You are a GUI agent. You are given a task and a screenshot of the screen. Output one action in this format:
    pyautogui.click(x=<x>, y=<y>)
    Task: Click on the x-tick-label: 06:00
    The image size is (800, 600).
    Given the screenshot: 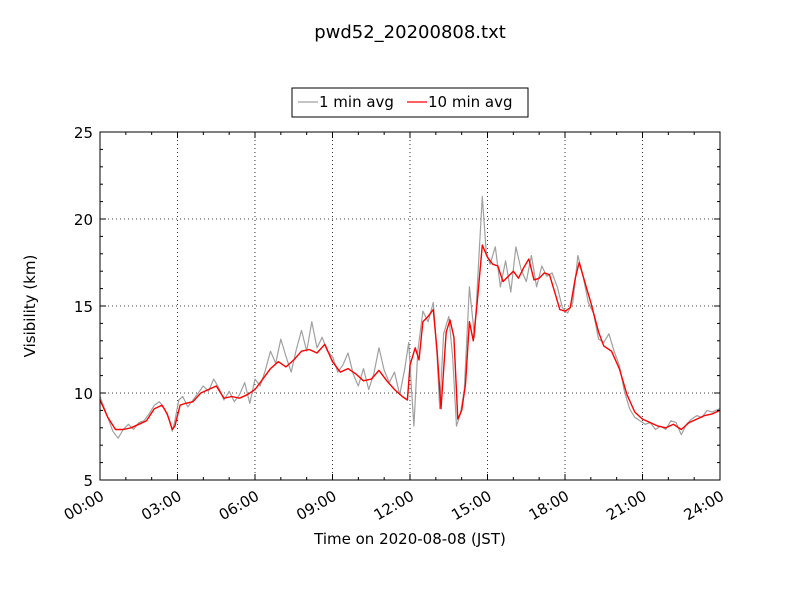 What is the action you would take?
    pyautogui.click(x=239, y=505)
    